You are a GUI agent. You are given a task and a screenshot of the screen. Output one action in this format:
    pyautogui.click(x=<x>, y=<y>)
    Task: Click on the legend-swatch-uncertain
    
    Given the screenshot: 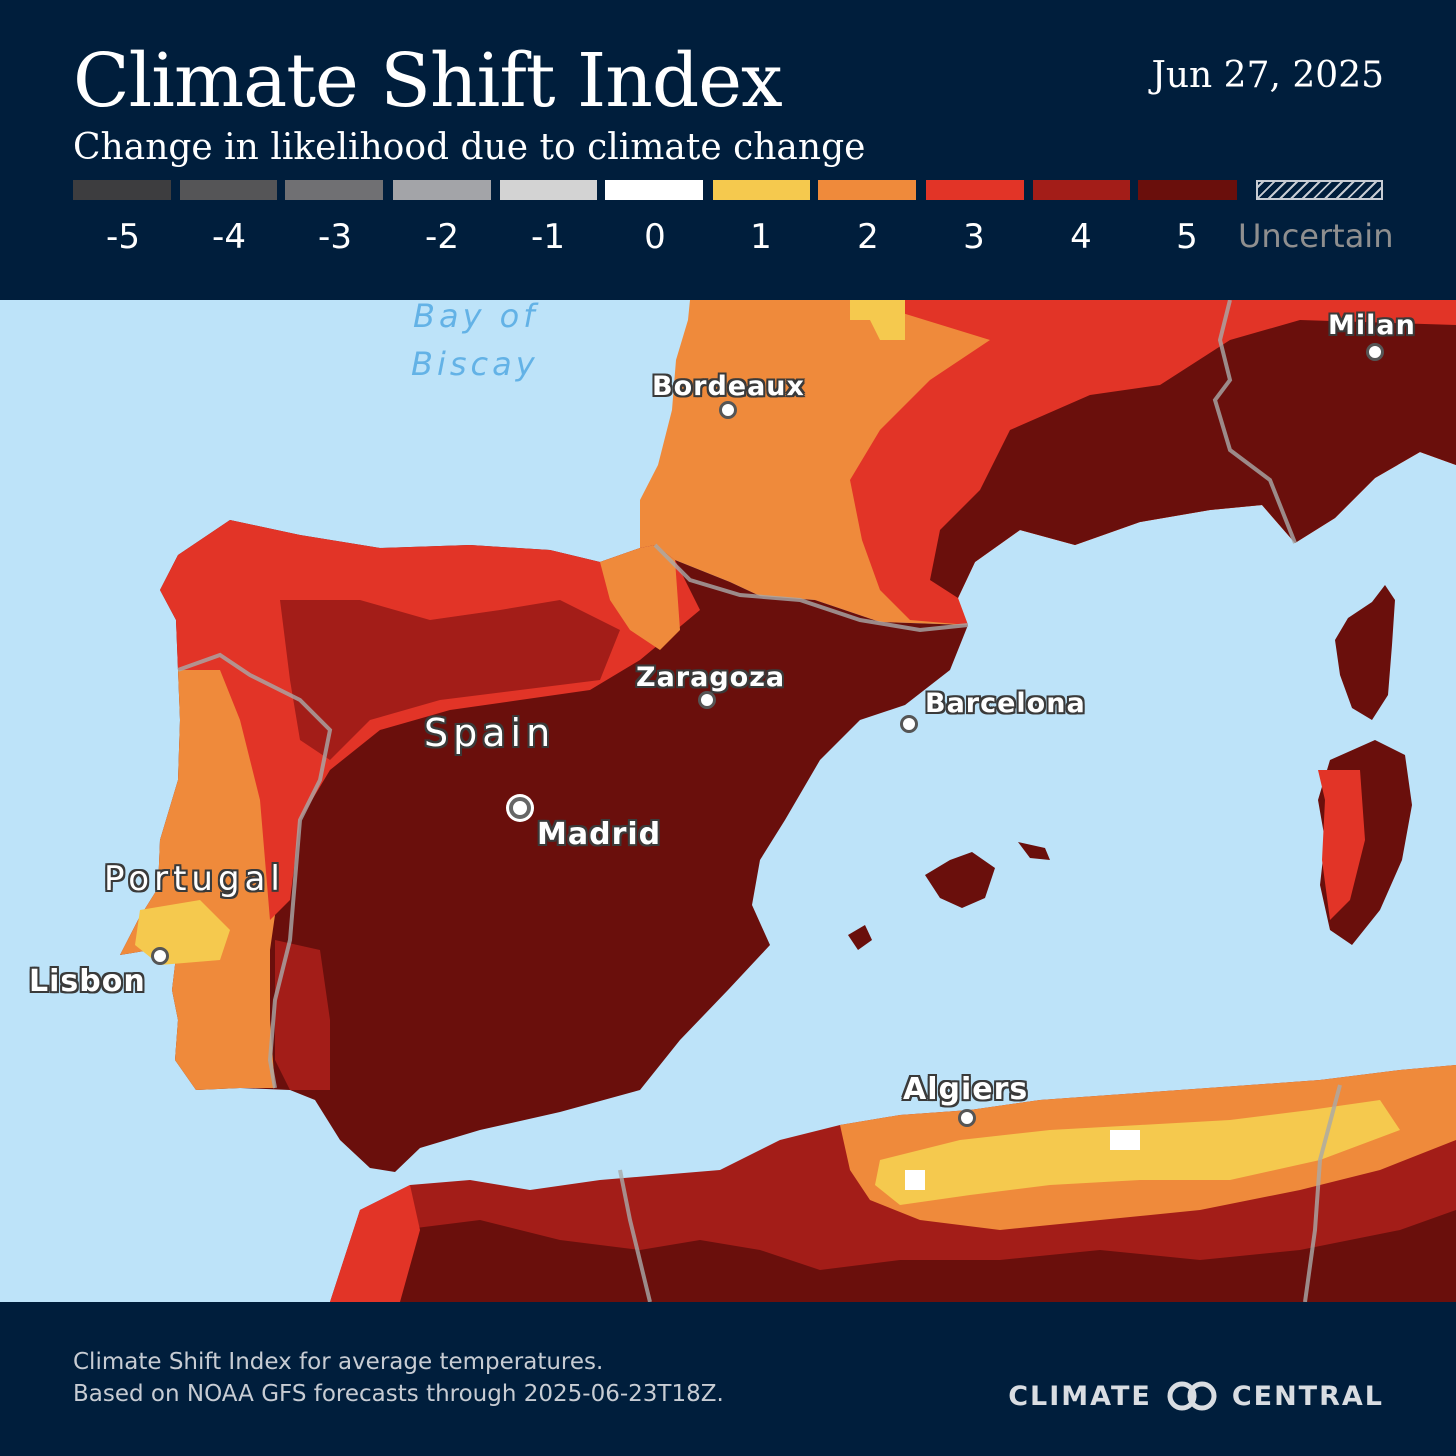 What is the action you would take?
    pyautogui.click(x=1319, y=190)
    